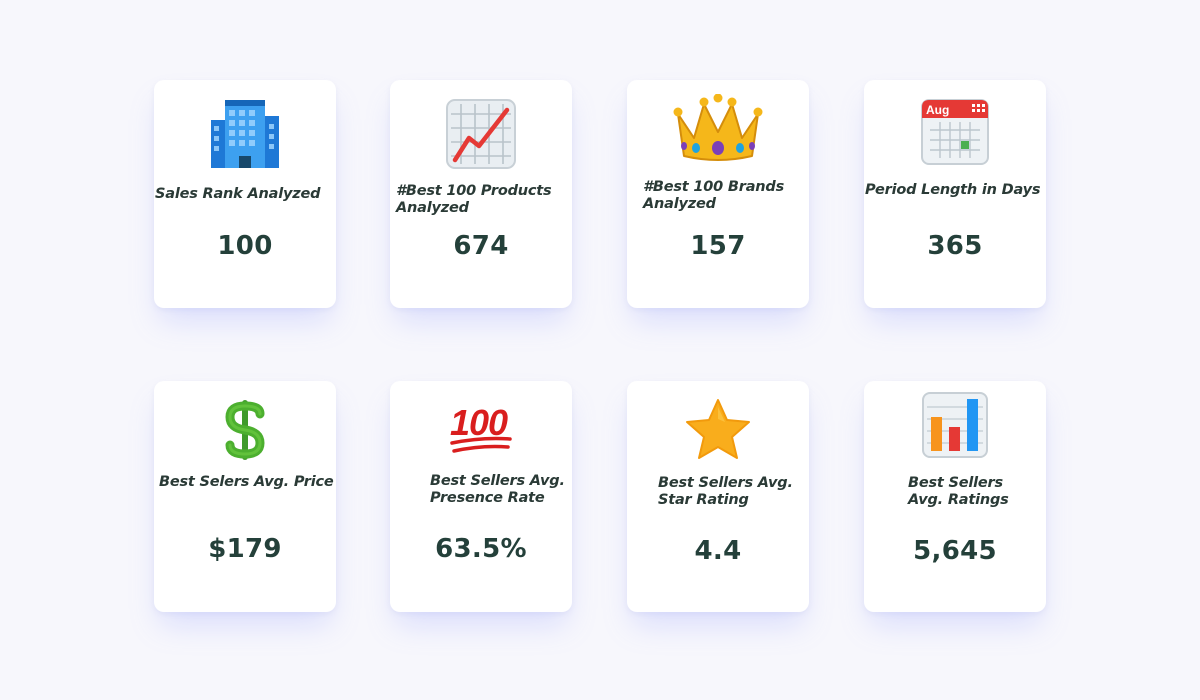  Describe the element at coordinates (245, 246) in the screenshot. I see `stat-value: 100` at that location.